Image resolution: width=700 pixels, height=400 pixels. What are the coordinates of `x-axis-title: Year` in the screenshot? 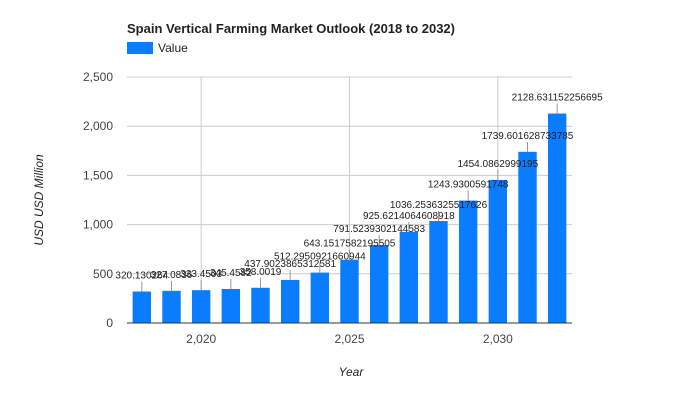 It's located at (352, 372).